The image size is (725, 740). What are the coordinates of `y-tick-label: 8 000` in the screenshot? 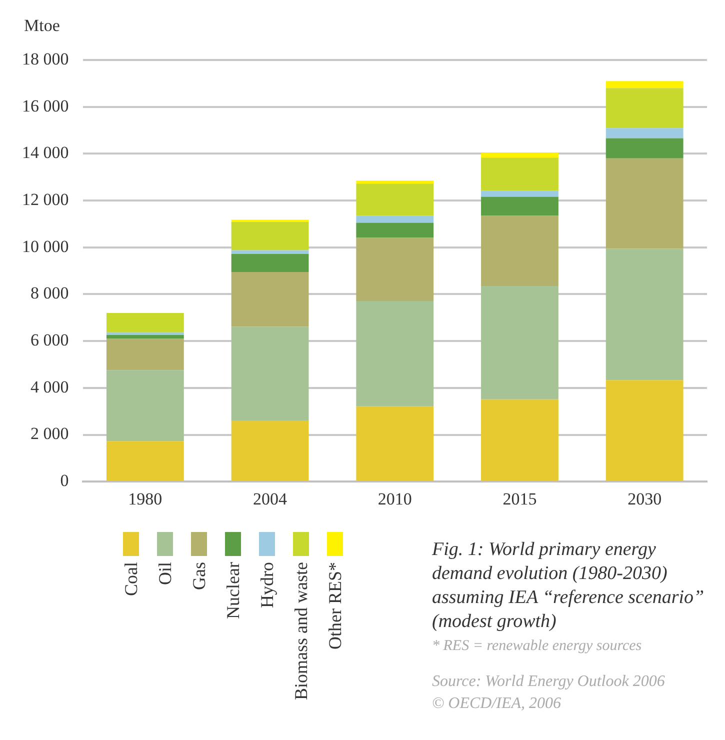 It's located at (49, 293).